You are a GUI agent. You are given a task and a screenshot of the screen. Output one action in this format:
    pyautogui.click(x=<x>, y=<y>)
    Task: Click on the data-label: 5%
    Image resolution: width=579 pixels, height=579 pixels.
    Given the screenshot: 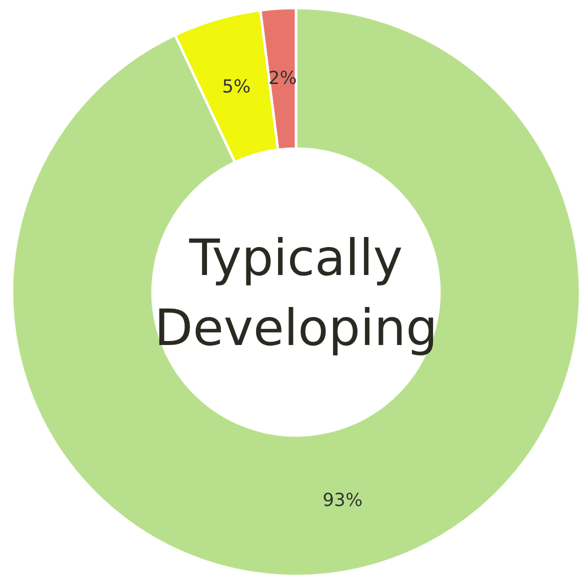 What is the action you would take?
    pyautogui.click(x=236, y=87)
    